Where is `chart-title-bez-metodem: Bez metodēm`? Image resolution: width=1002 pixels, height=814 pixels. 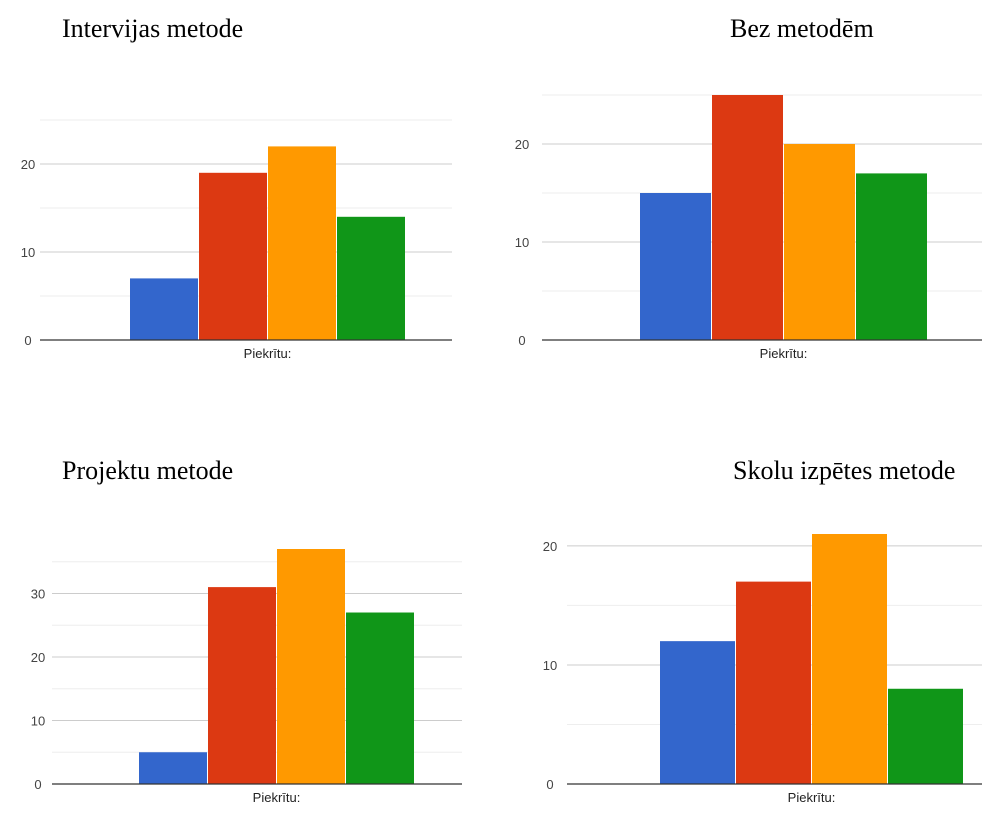
chart-title-bez-metodem: Bez metodēm is located at coordinates (802, 28).